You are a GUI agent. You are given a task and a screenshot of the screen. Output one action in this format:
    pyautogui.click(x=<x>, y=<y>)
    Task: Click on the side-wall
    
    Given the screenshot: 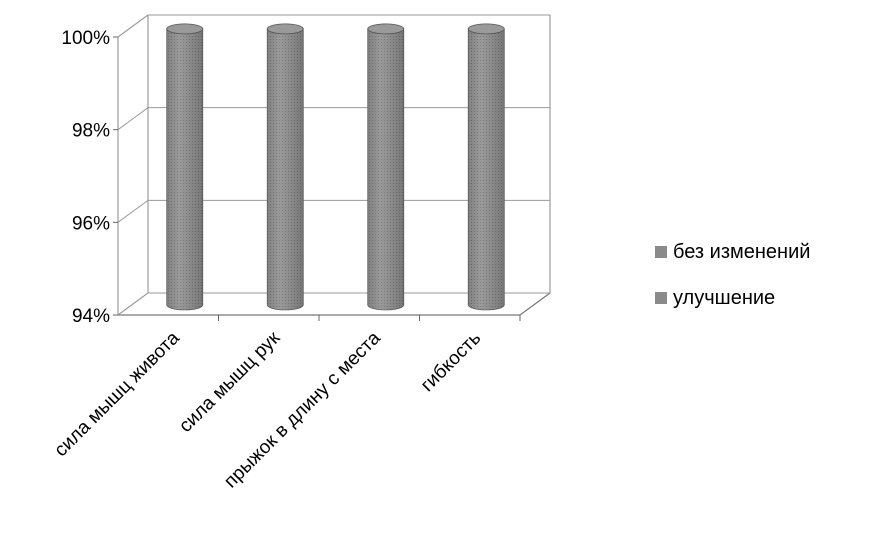 What is the action you would take?
    pyautogui.click(x=133, y=165)
    